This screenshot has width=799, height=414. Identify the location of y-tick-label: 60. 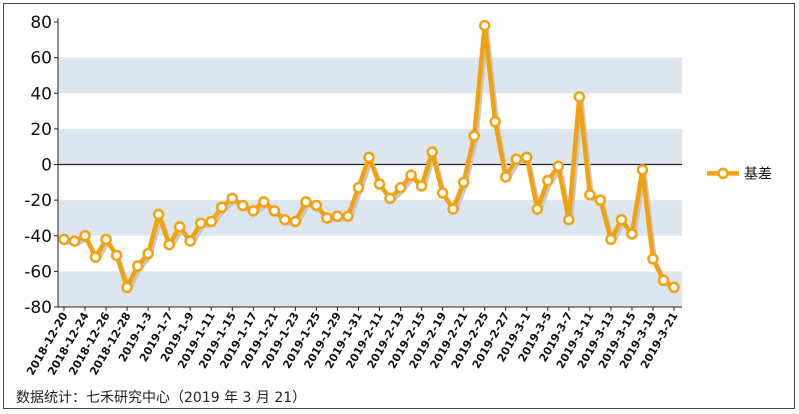
(41, 59).